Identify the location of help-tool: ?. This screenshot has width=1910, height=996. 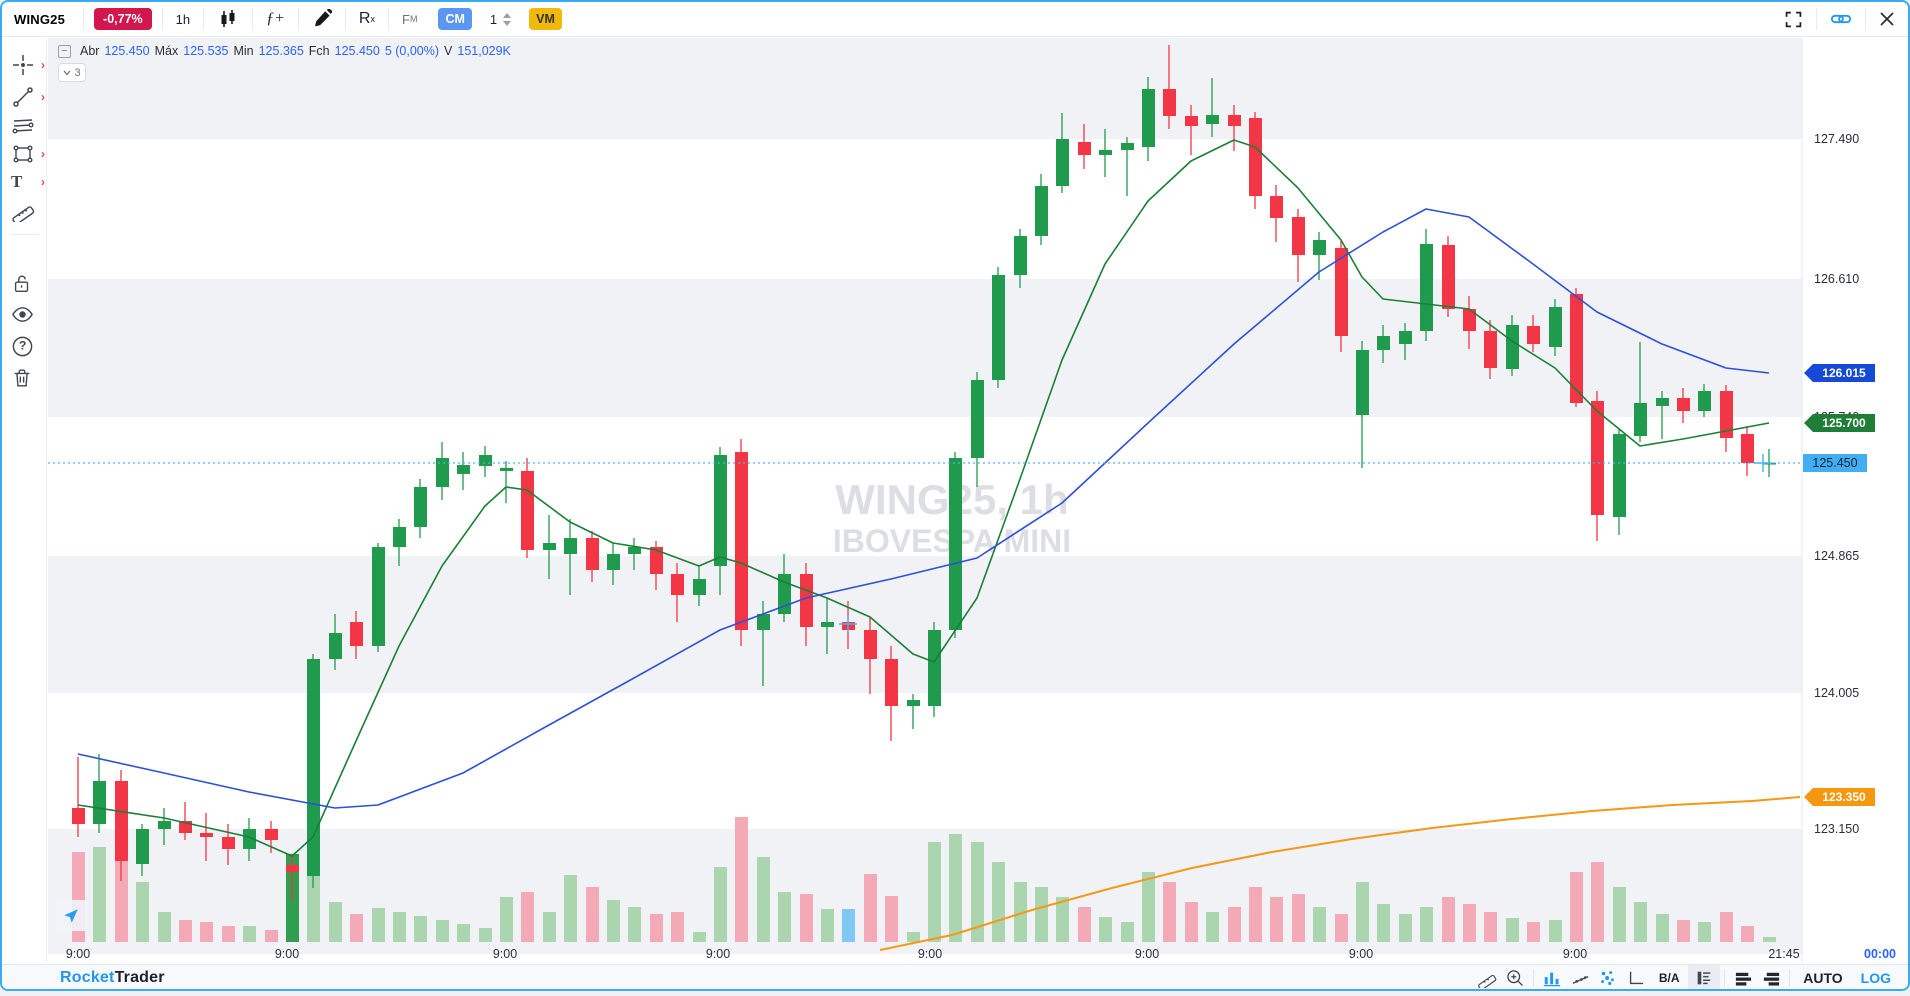
(24, 346).